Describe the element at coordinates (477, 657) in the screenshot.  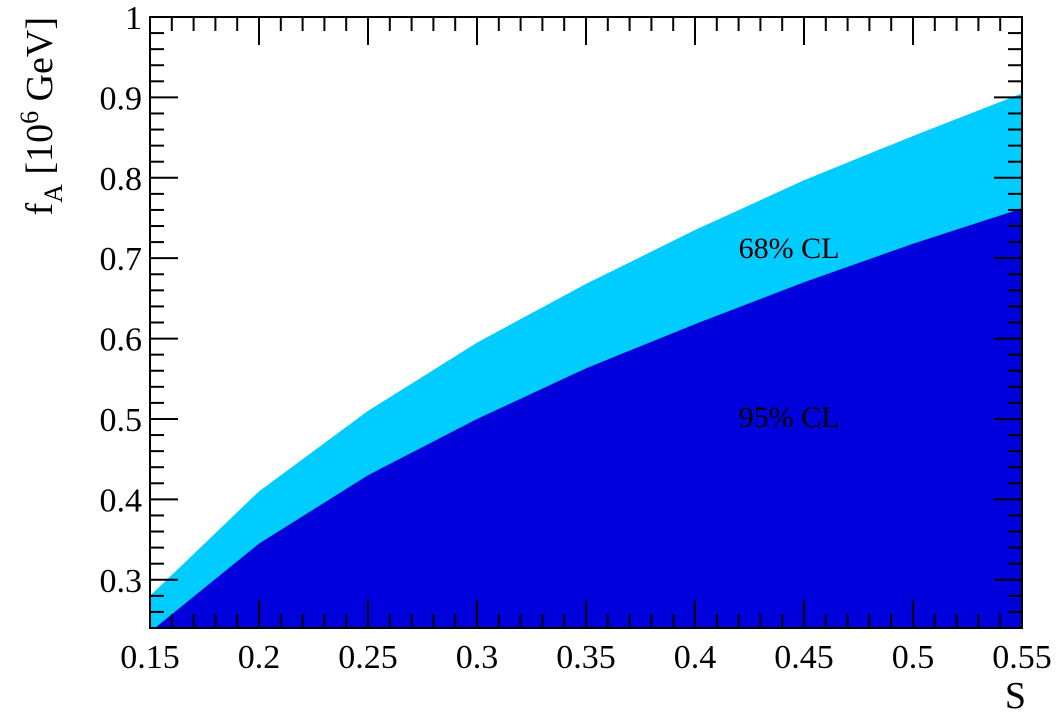
I see `x-tick-label: 0.3` at that location.